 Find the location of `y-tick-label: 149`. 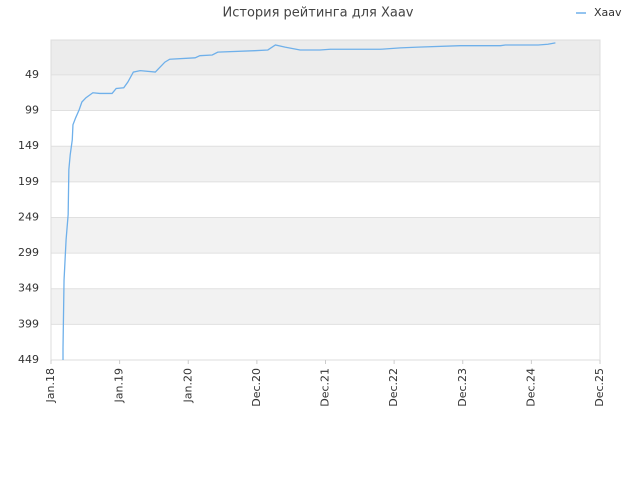

y-tick-label: 149 is located at coordinates (28, 145).